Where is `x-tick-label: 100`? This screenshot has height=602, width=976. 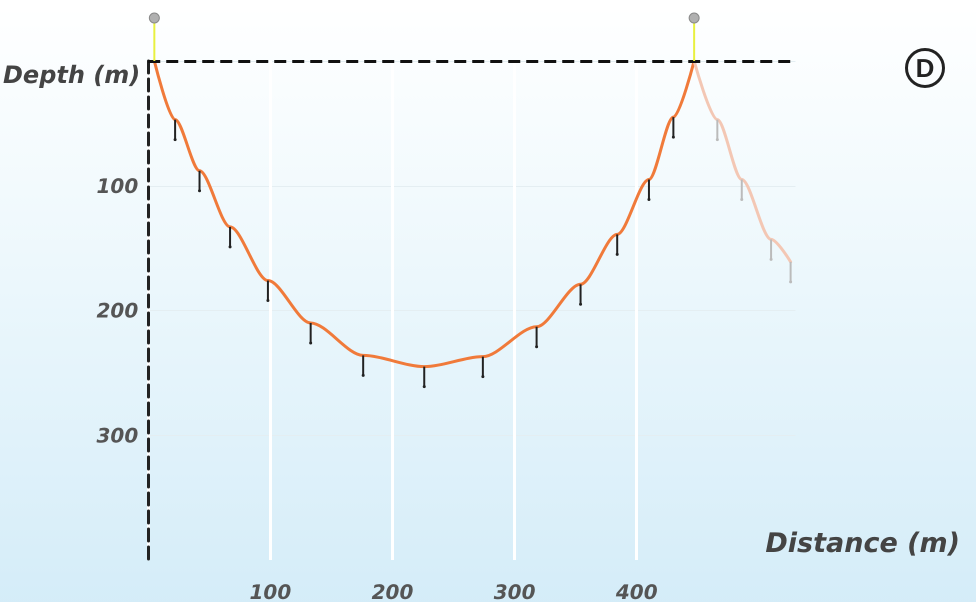 x-tick-label: 100 is located at coordinates (270, 591).